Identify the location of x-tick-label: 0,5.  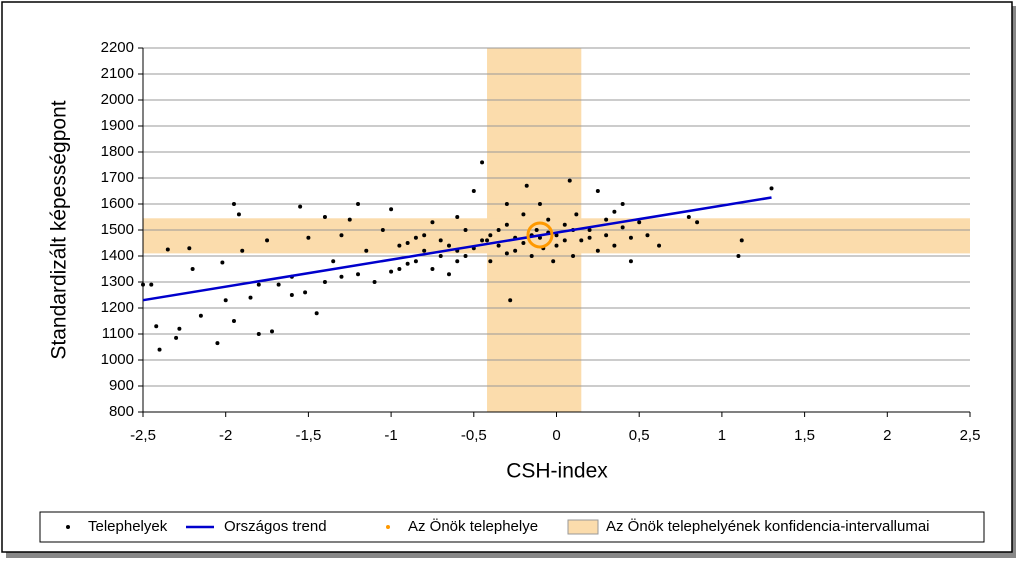
(639, 435).